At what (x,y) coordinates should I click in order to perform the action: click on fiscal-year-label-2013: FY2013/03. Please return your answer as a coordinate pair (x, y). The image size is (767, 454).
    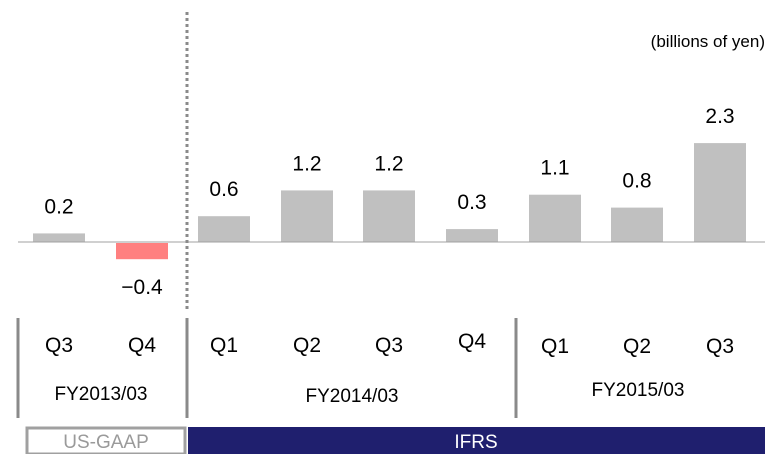
    Looking at the image, I should click on (101, 394).